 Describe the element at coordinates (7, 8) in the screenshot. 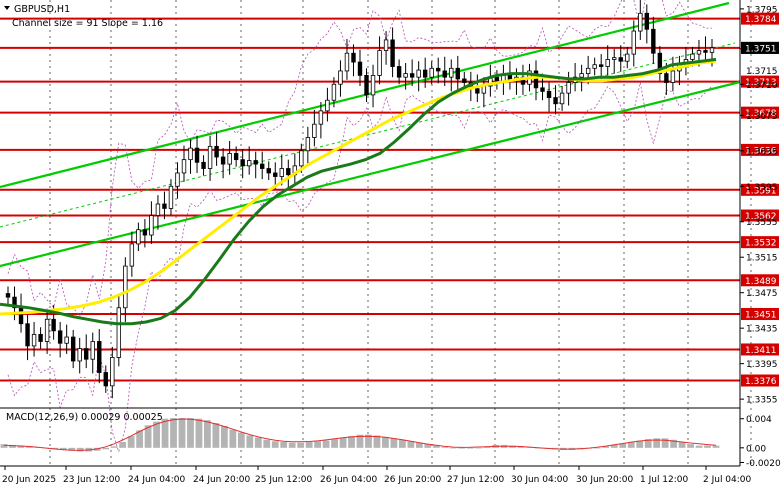

I see `caret-down-icon` at that location.